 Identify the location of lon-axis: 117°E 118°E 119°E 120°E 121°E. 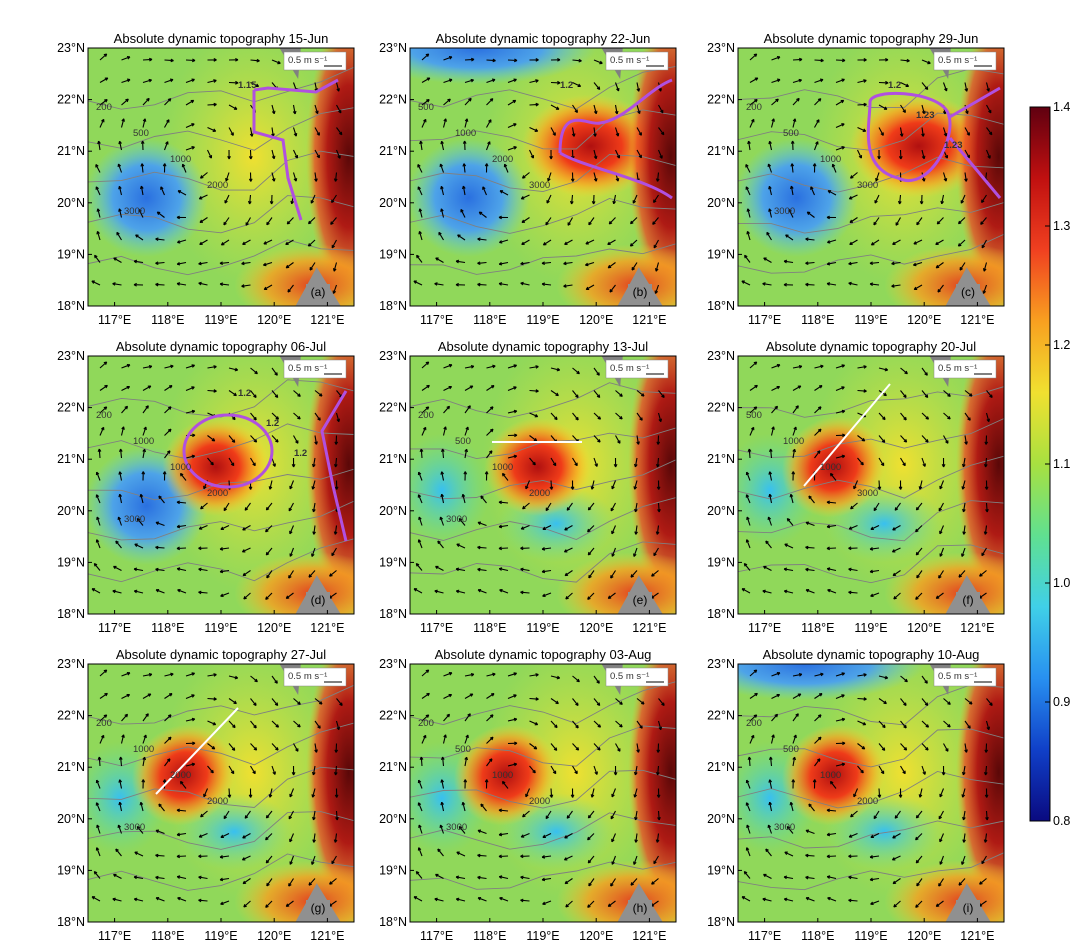
(221, 314).